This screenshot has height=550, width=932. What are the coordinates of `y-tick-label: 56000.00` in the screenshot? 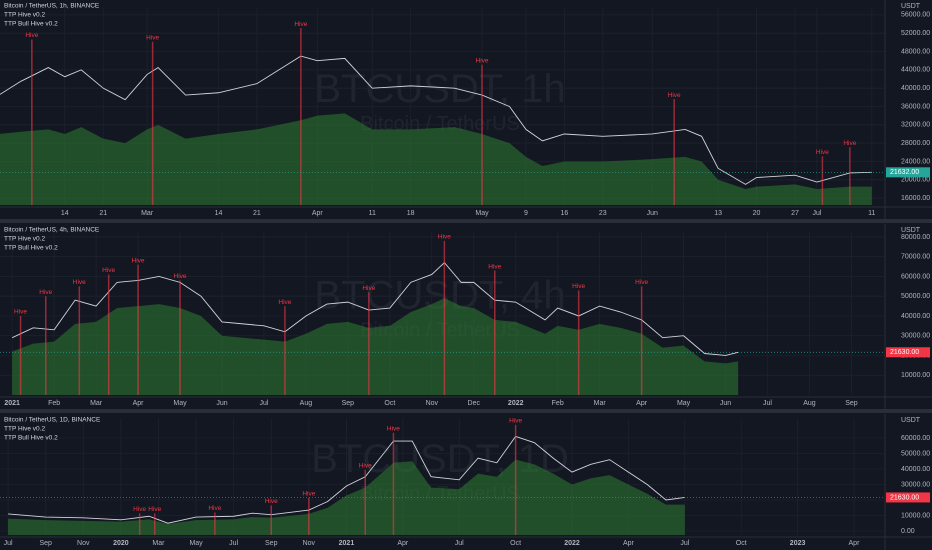 It's located at (915, 15).